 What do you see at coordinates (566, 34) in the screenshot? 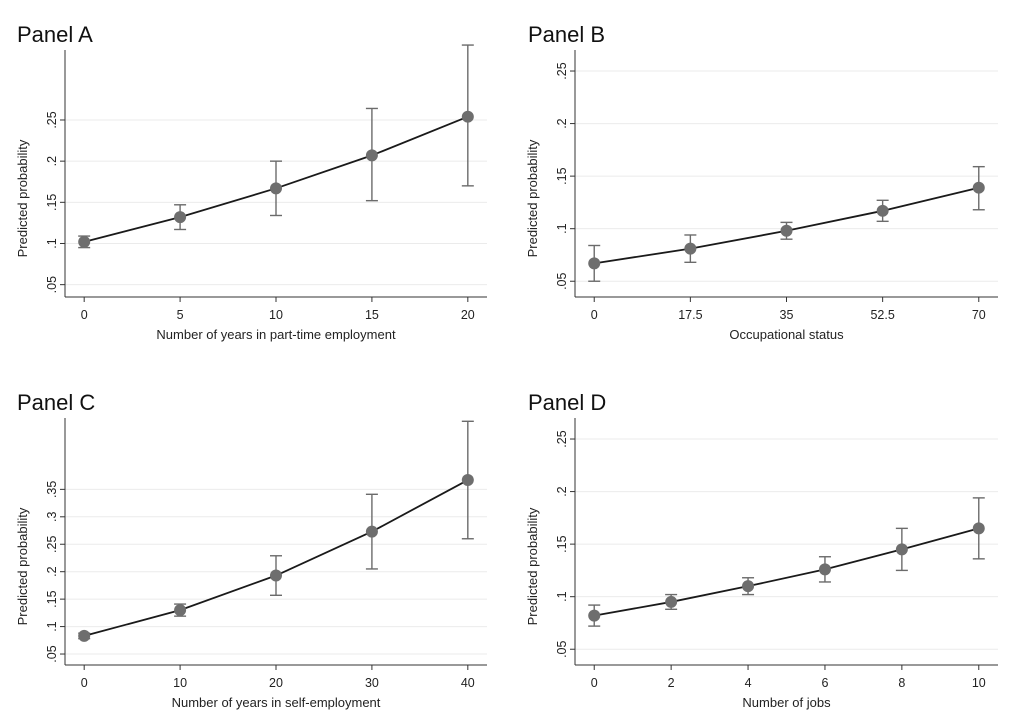
I see `panel-title: Panel B` at bounding box center [566, 34].